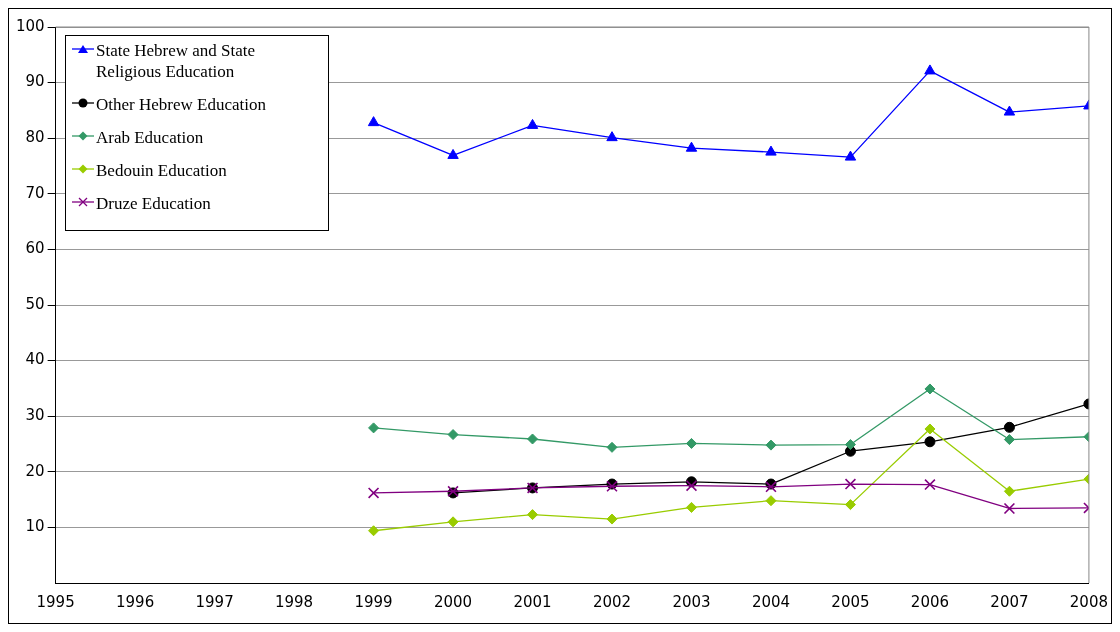  Describe the element at coordinates (150, 137) in the screenshot. I see `legend-label: Arab Education` at that location.